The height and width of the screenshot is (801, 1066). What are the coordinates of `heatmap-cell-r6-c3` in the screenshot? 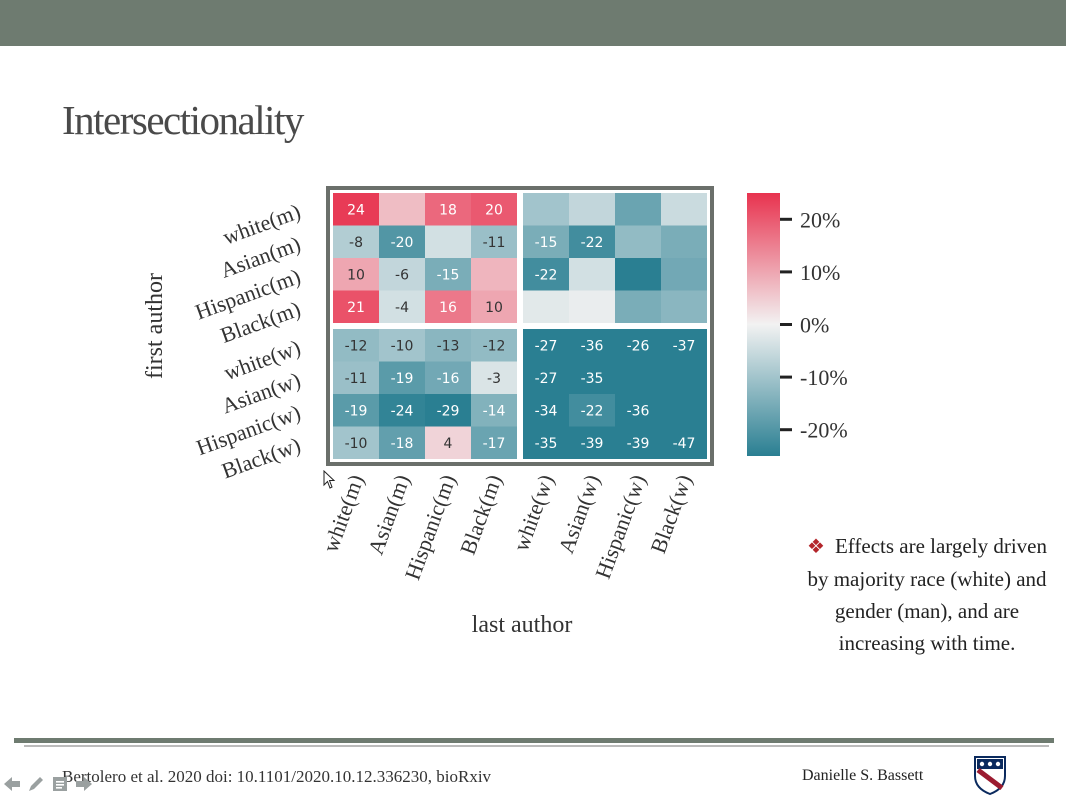 It's located at (494, 410).